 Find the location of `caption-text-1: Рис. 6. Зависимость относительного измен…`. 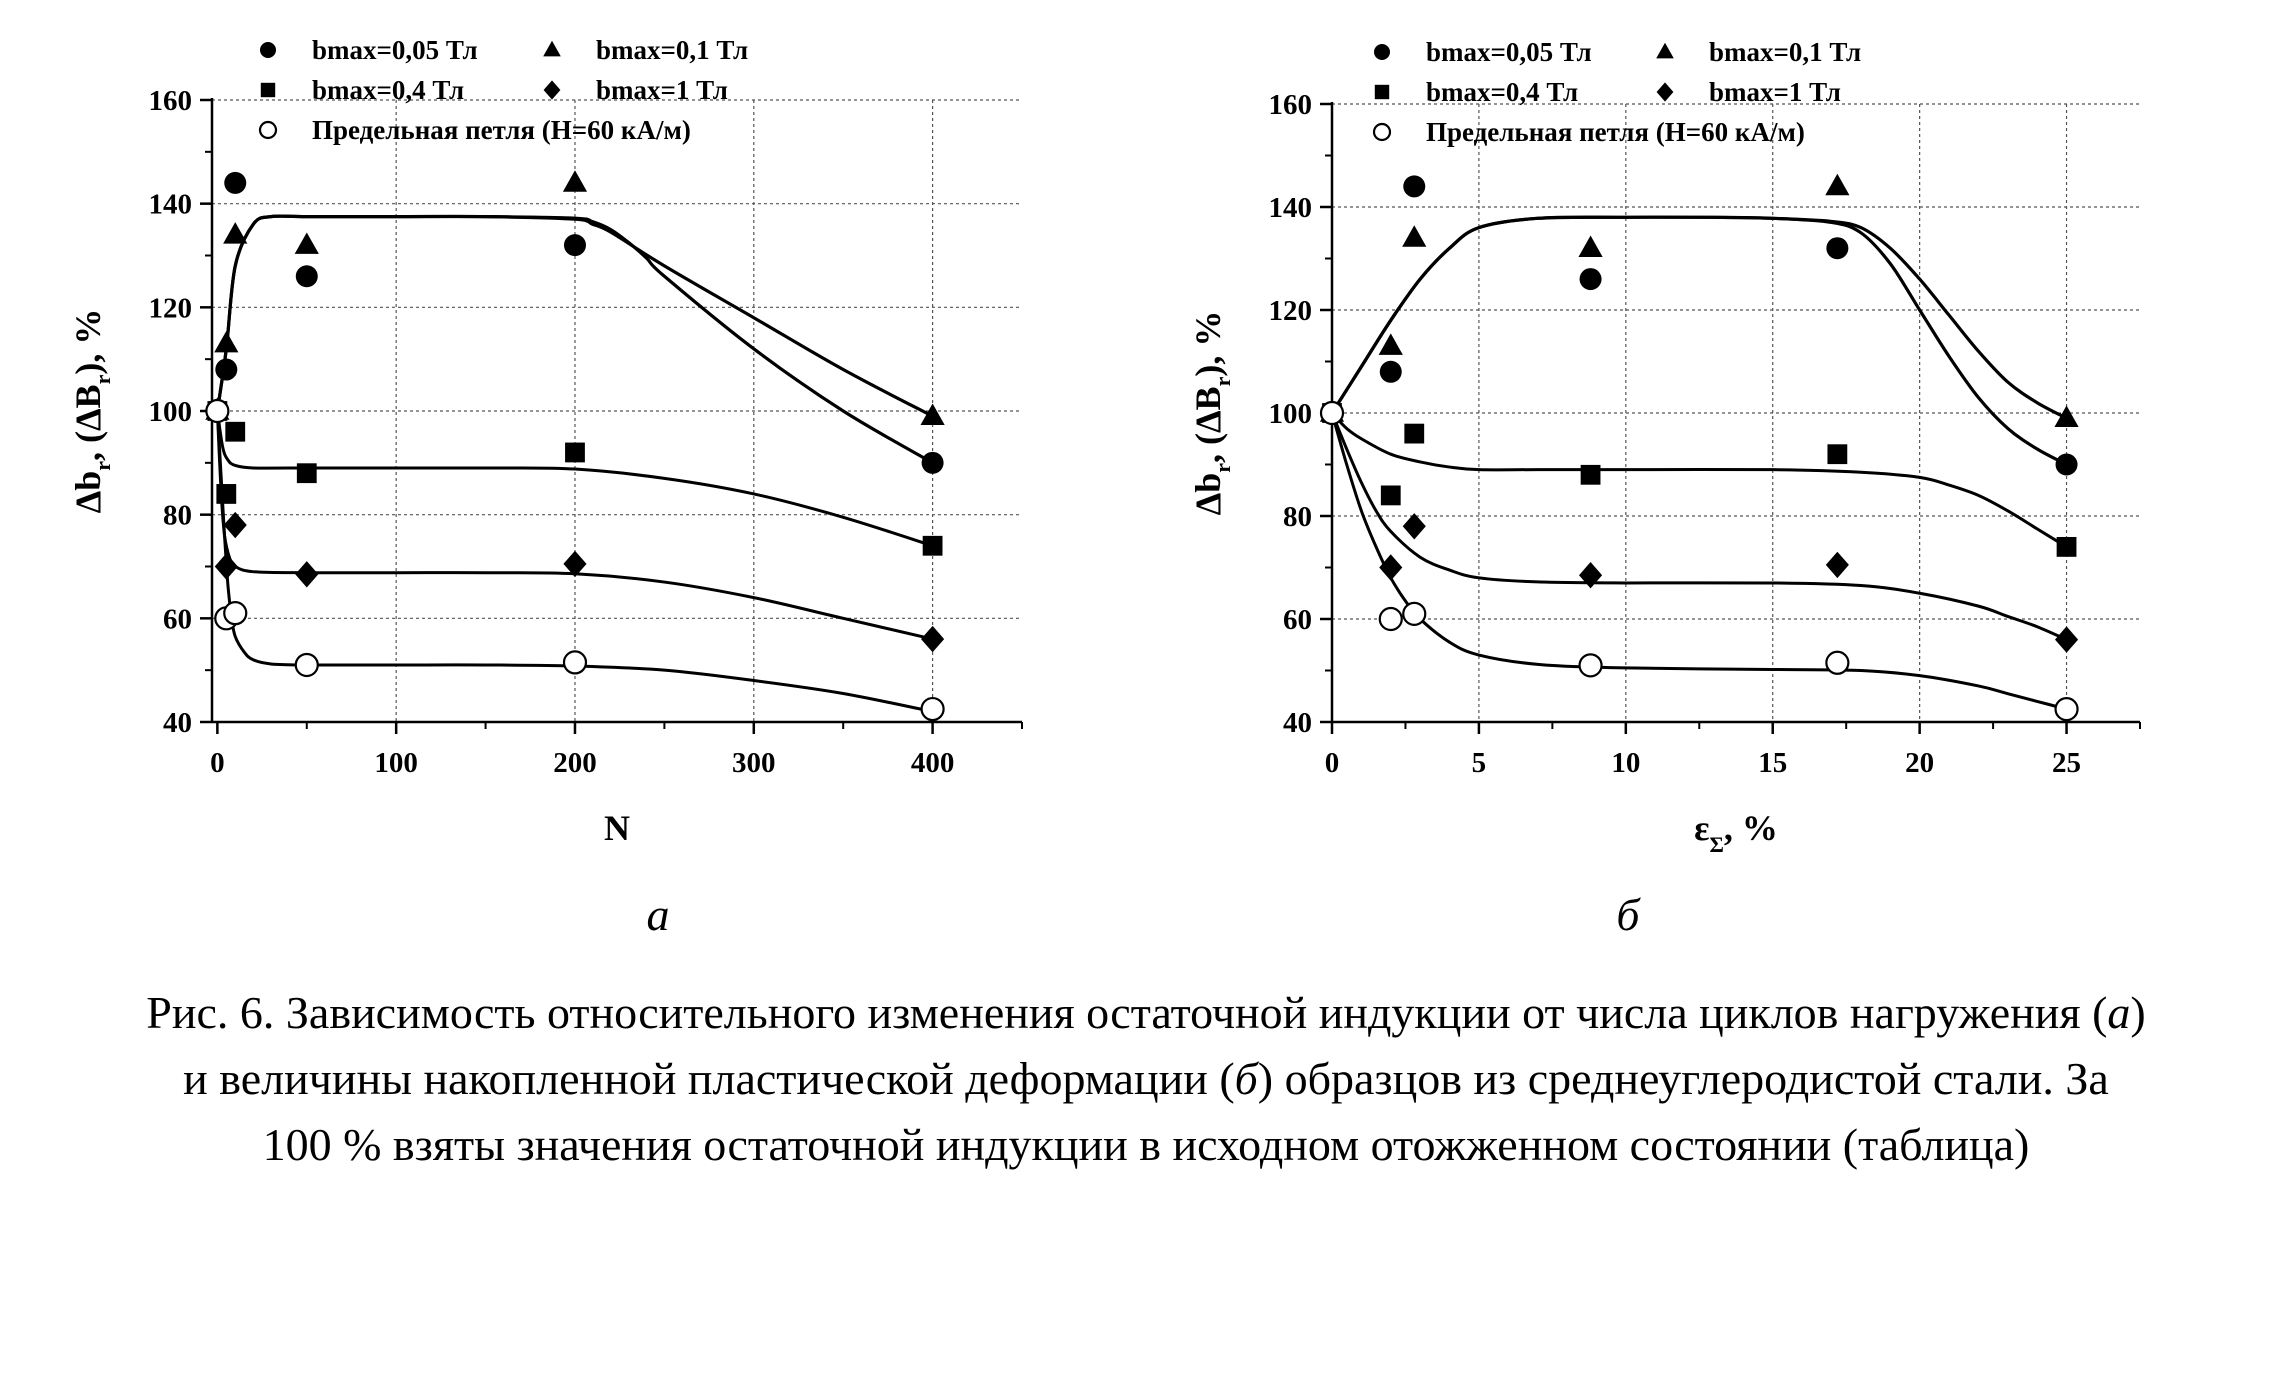

caption-text-1: Рис. 6. Зависимость относительного измен… is located at coordinates (1127, 1012).